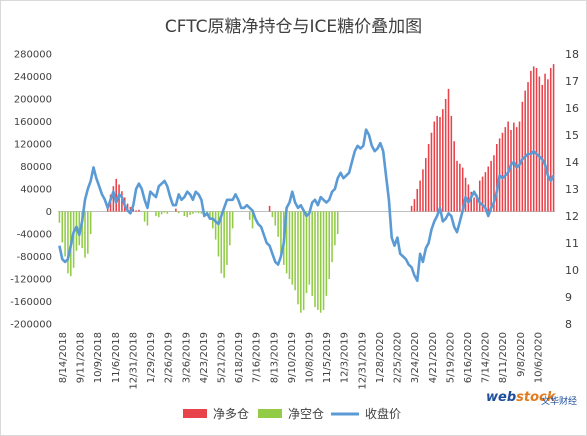 The width and height of the screenshot is (587, 436). What do you see at coordinates (415, 357) in the screenshot?
I see `x-axis-tick-label: 3/24/2020` at bounding box center [415, 357].